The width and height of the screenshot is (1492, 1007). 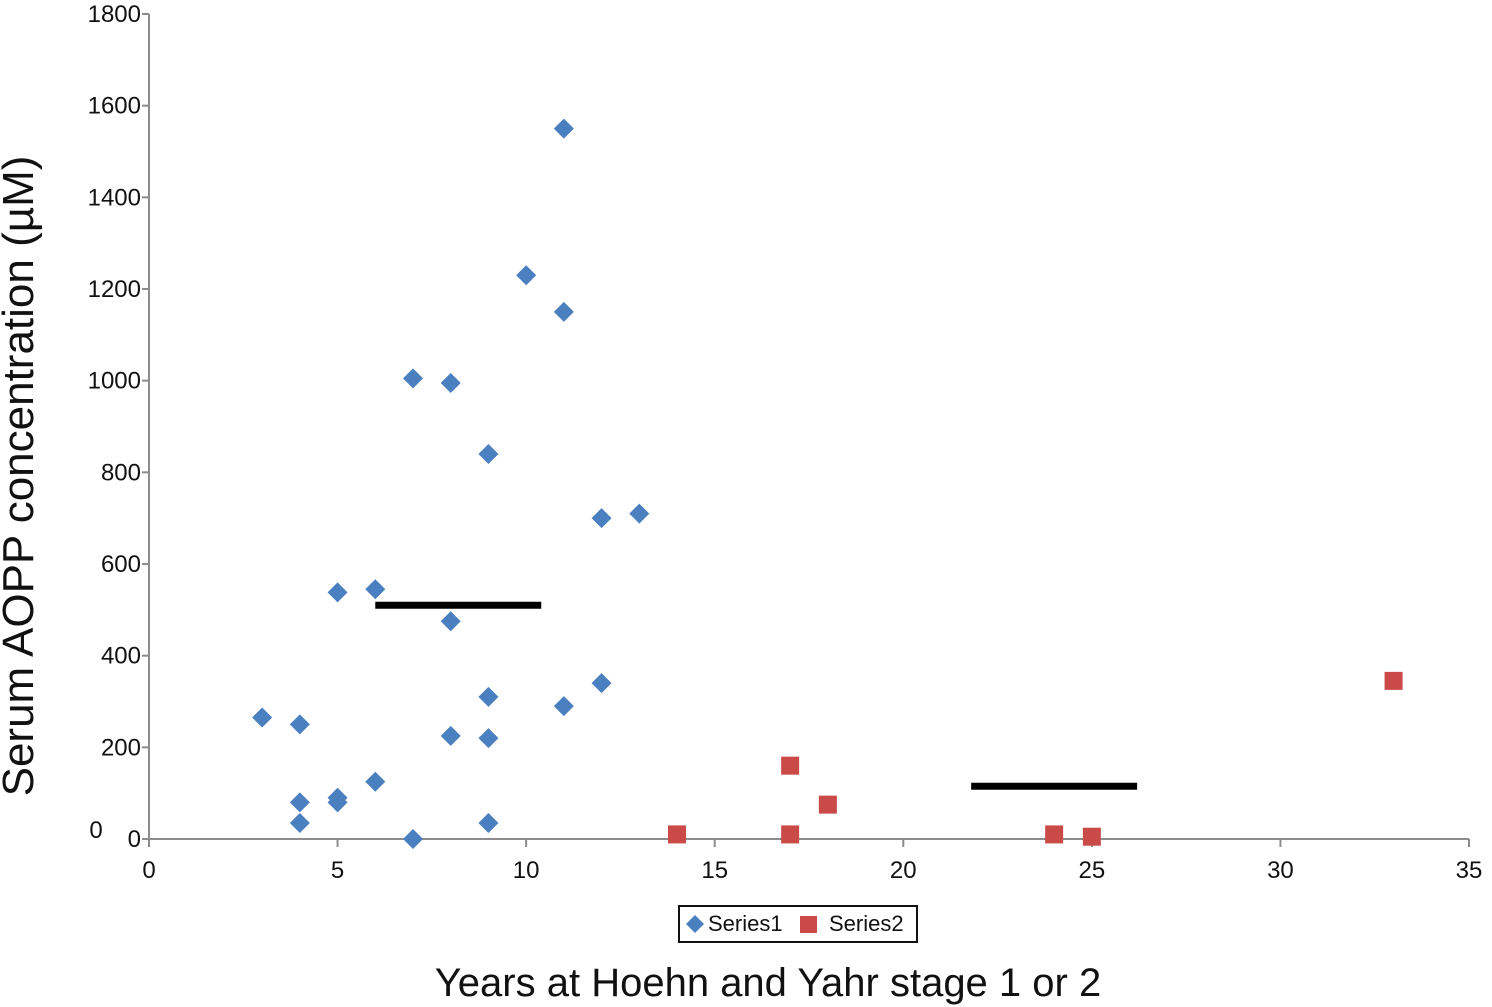 What do you see at coordinates (121, 656) in the screenshot?
I see `y-tick-label: 400` at bounding box center [121, 656].